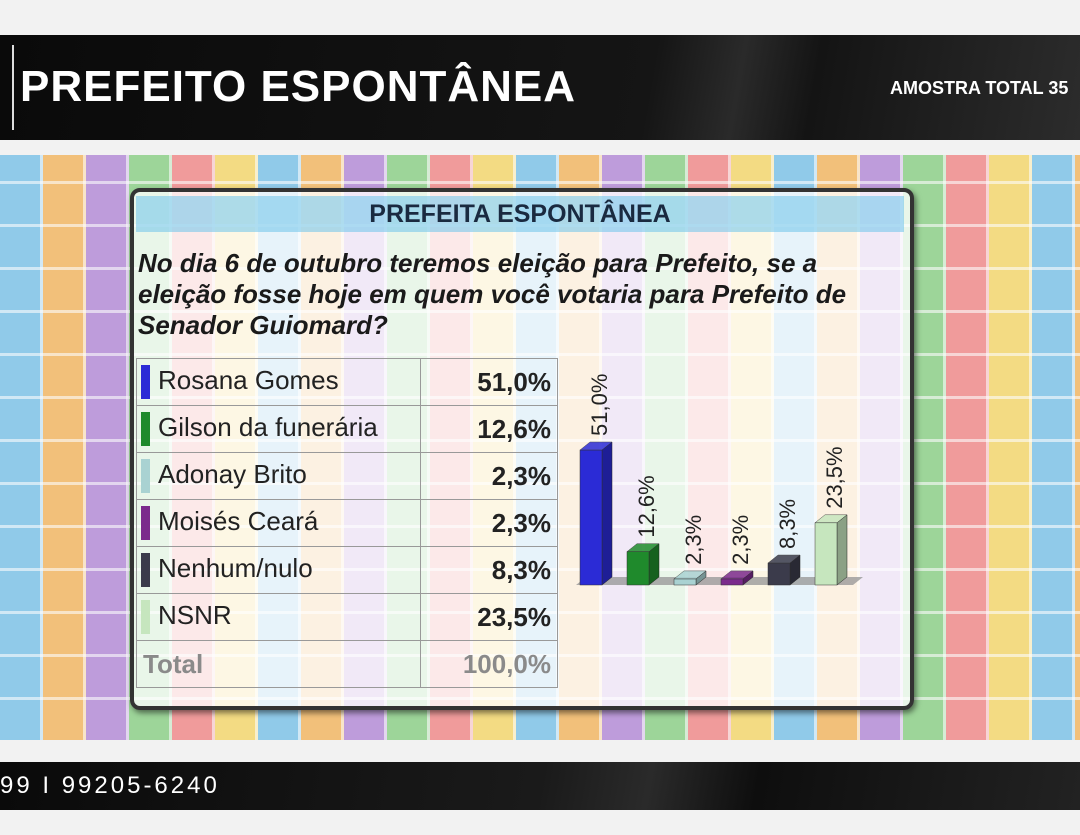  What do you see at coordinates (278, 664) in the screenshot?
I see `total-label: Total` at bounding box center [278, 664].